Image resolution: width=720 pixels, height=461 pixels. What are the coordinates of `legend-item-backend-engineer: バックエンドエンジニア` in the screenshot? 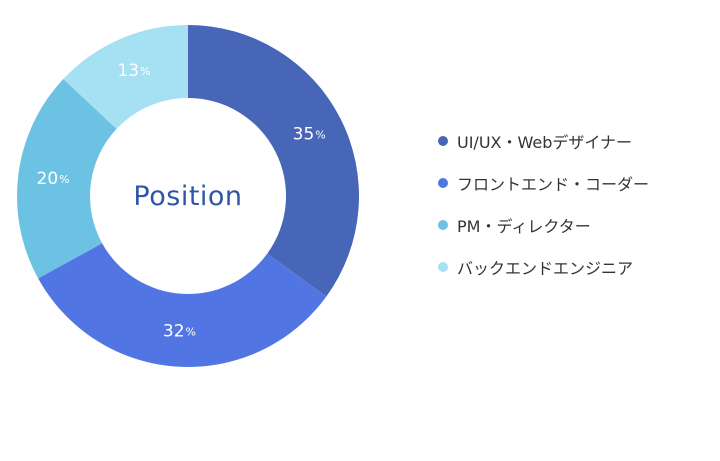 It's located at (573, 267).